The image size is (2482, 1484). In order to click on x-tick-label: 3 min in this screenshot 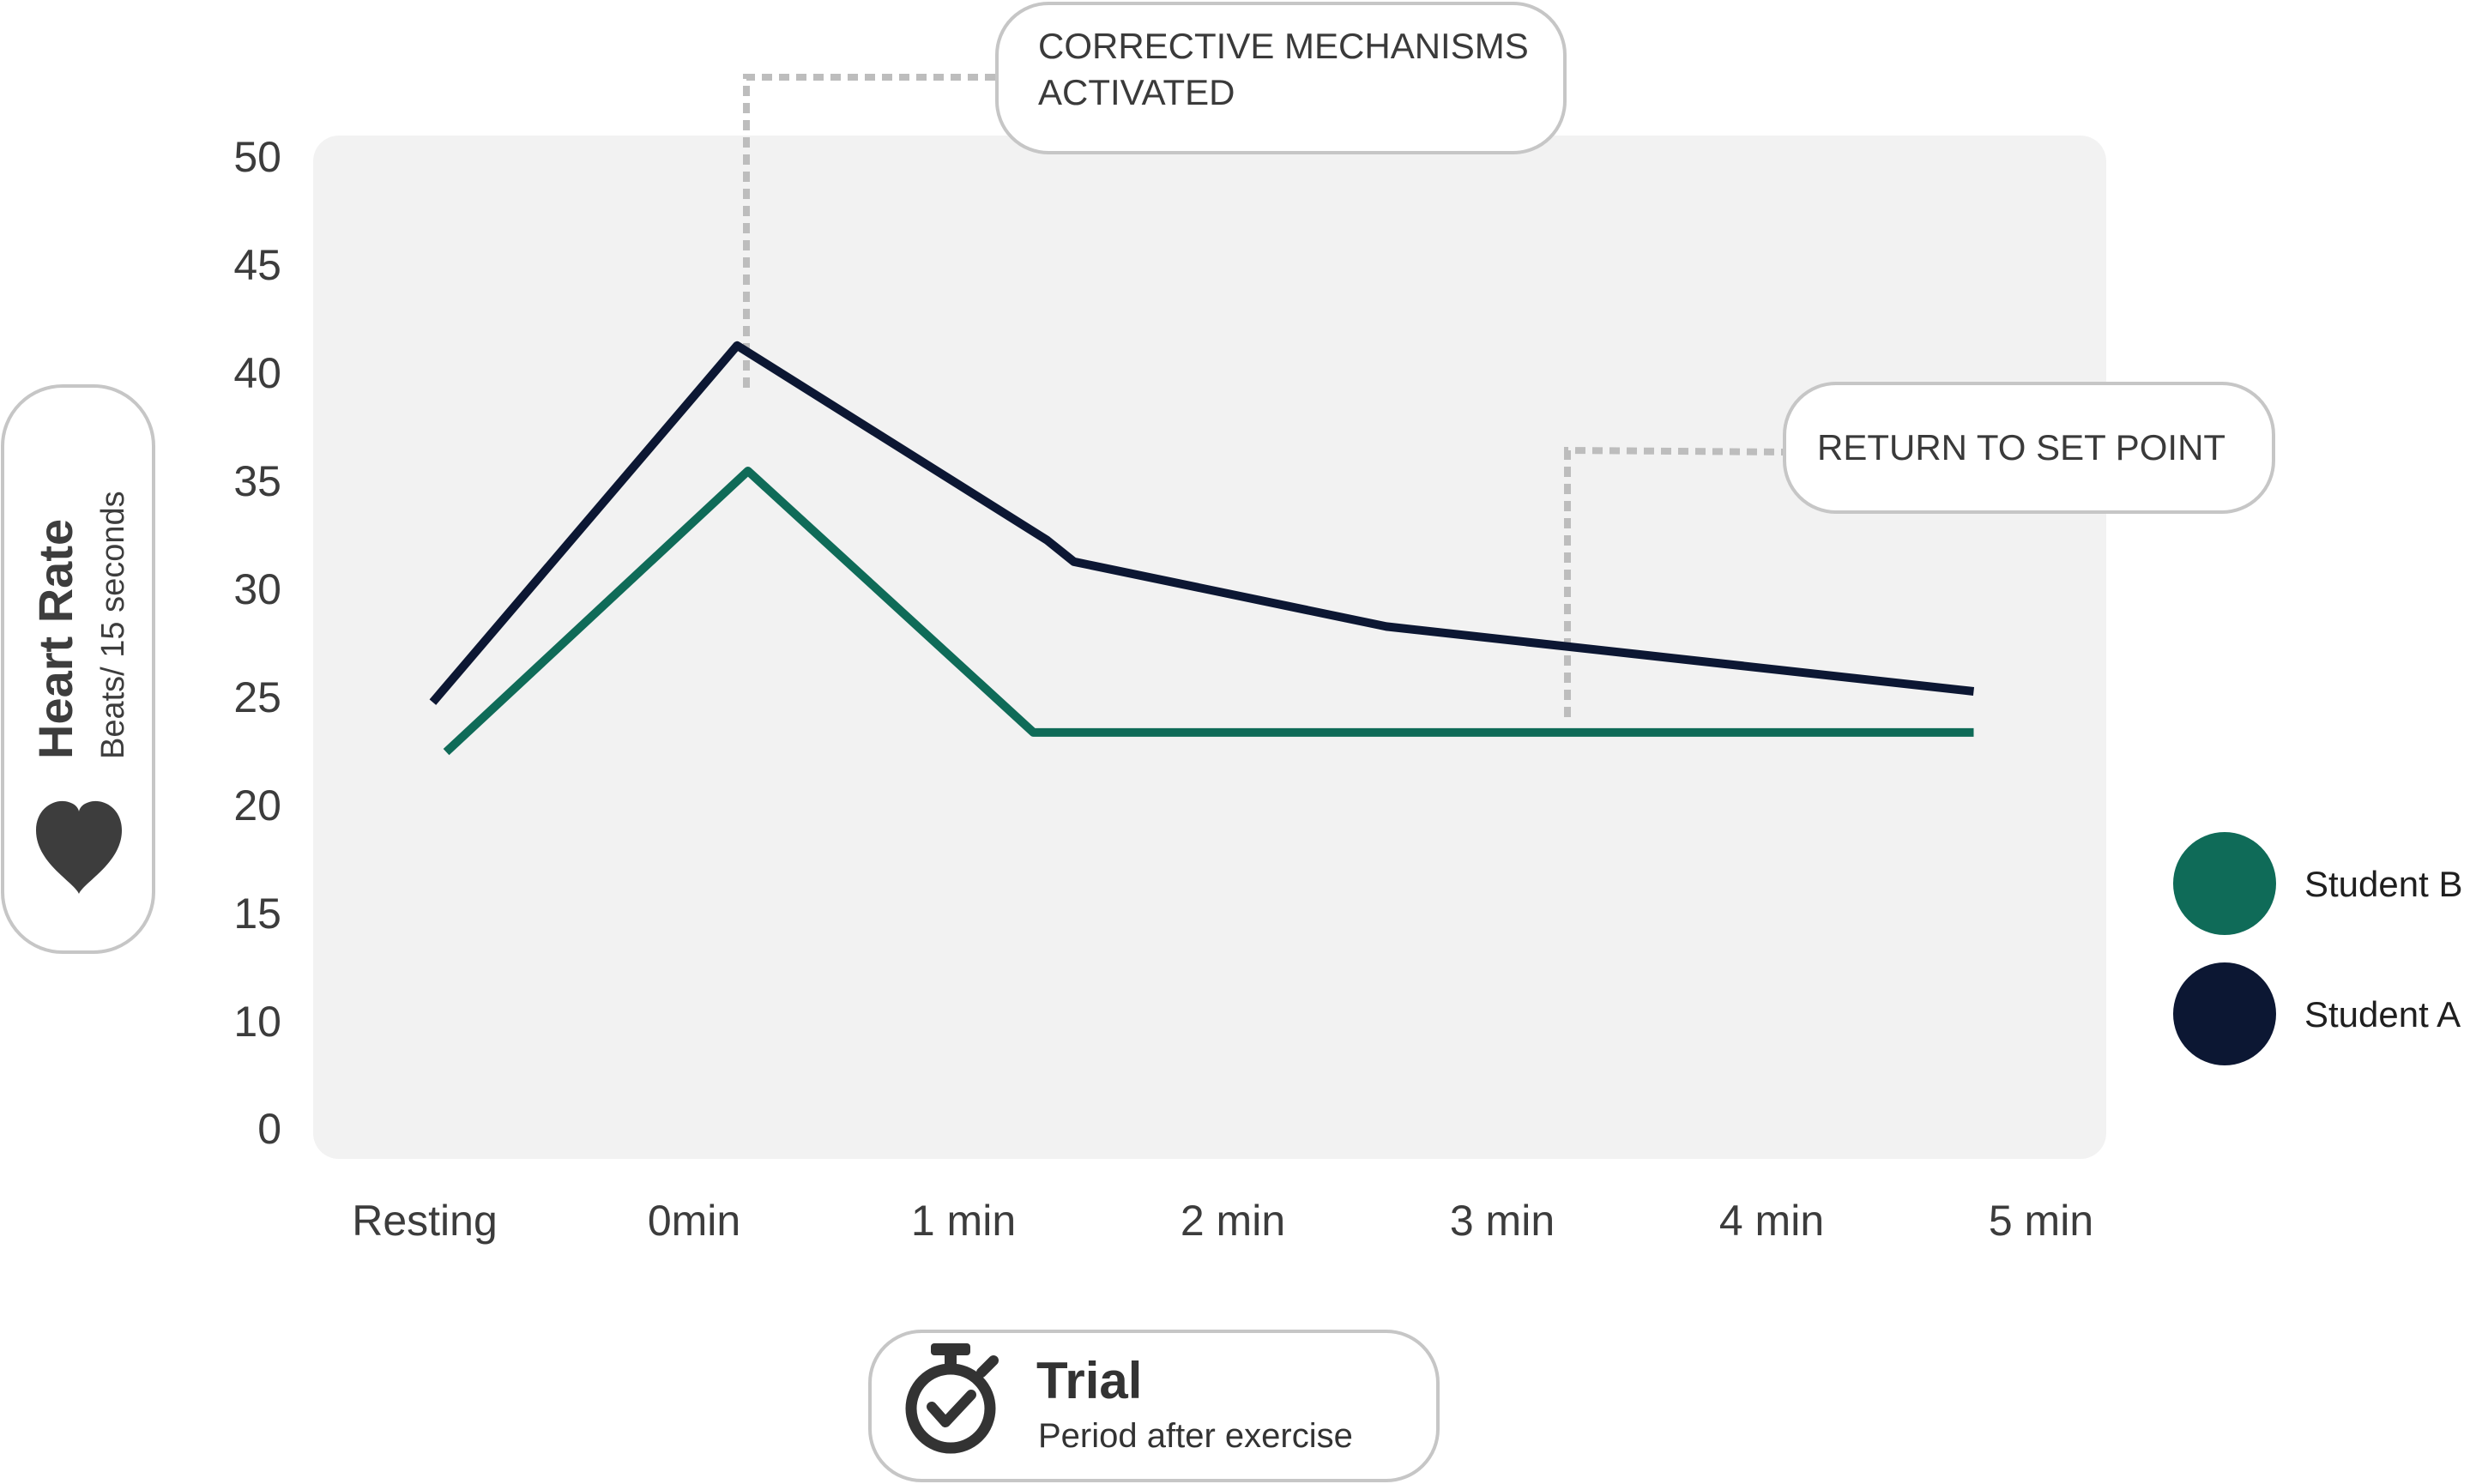, I will do `click(1502, 1221)`.